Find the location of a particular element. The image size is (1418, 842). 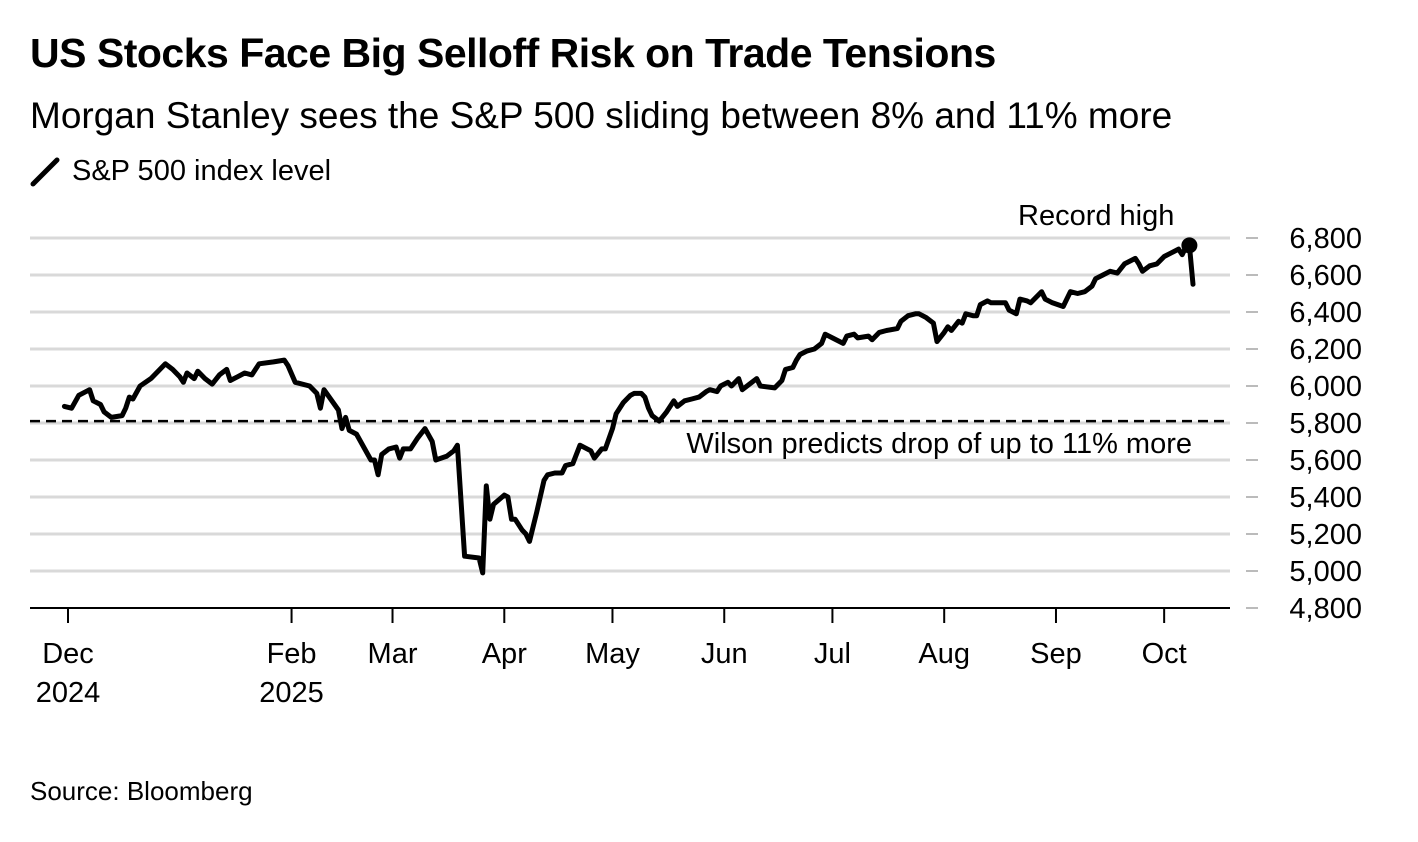

legend: S&P 500 index level is located at coordinates (180, 171).